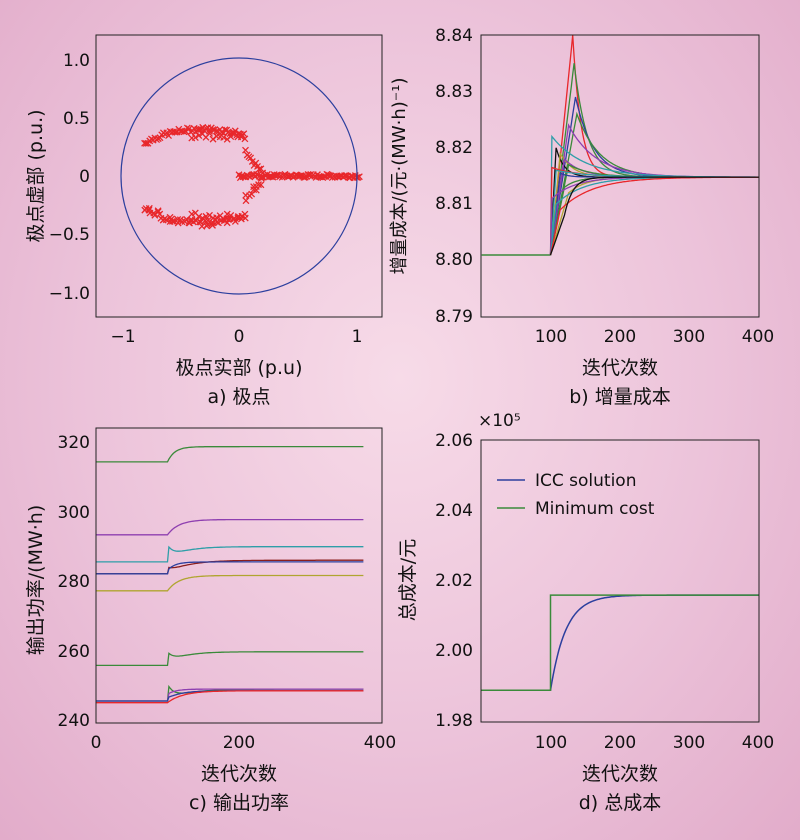 This screenshot has width=800, height=840. What do you see at coordinates (357, 337) in the screenshot?
I see `x-tick-label: 1` at bounding box center [357, 337].